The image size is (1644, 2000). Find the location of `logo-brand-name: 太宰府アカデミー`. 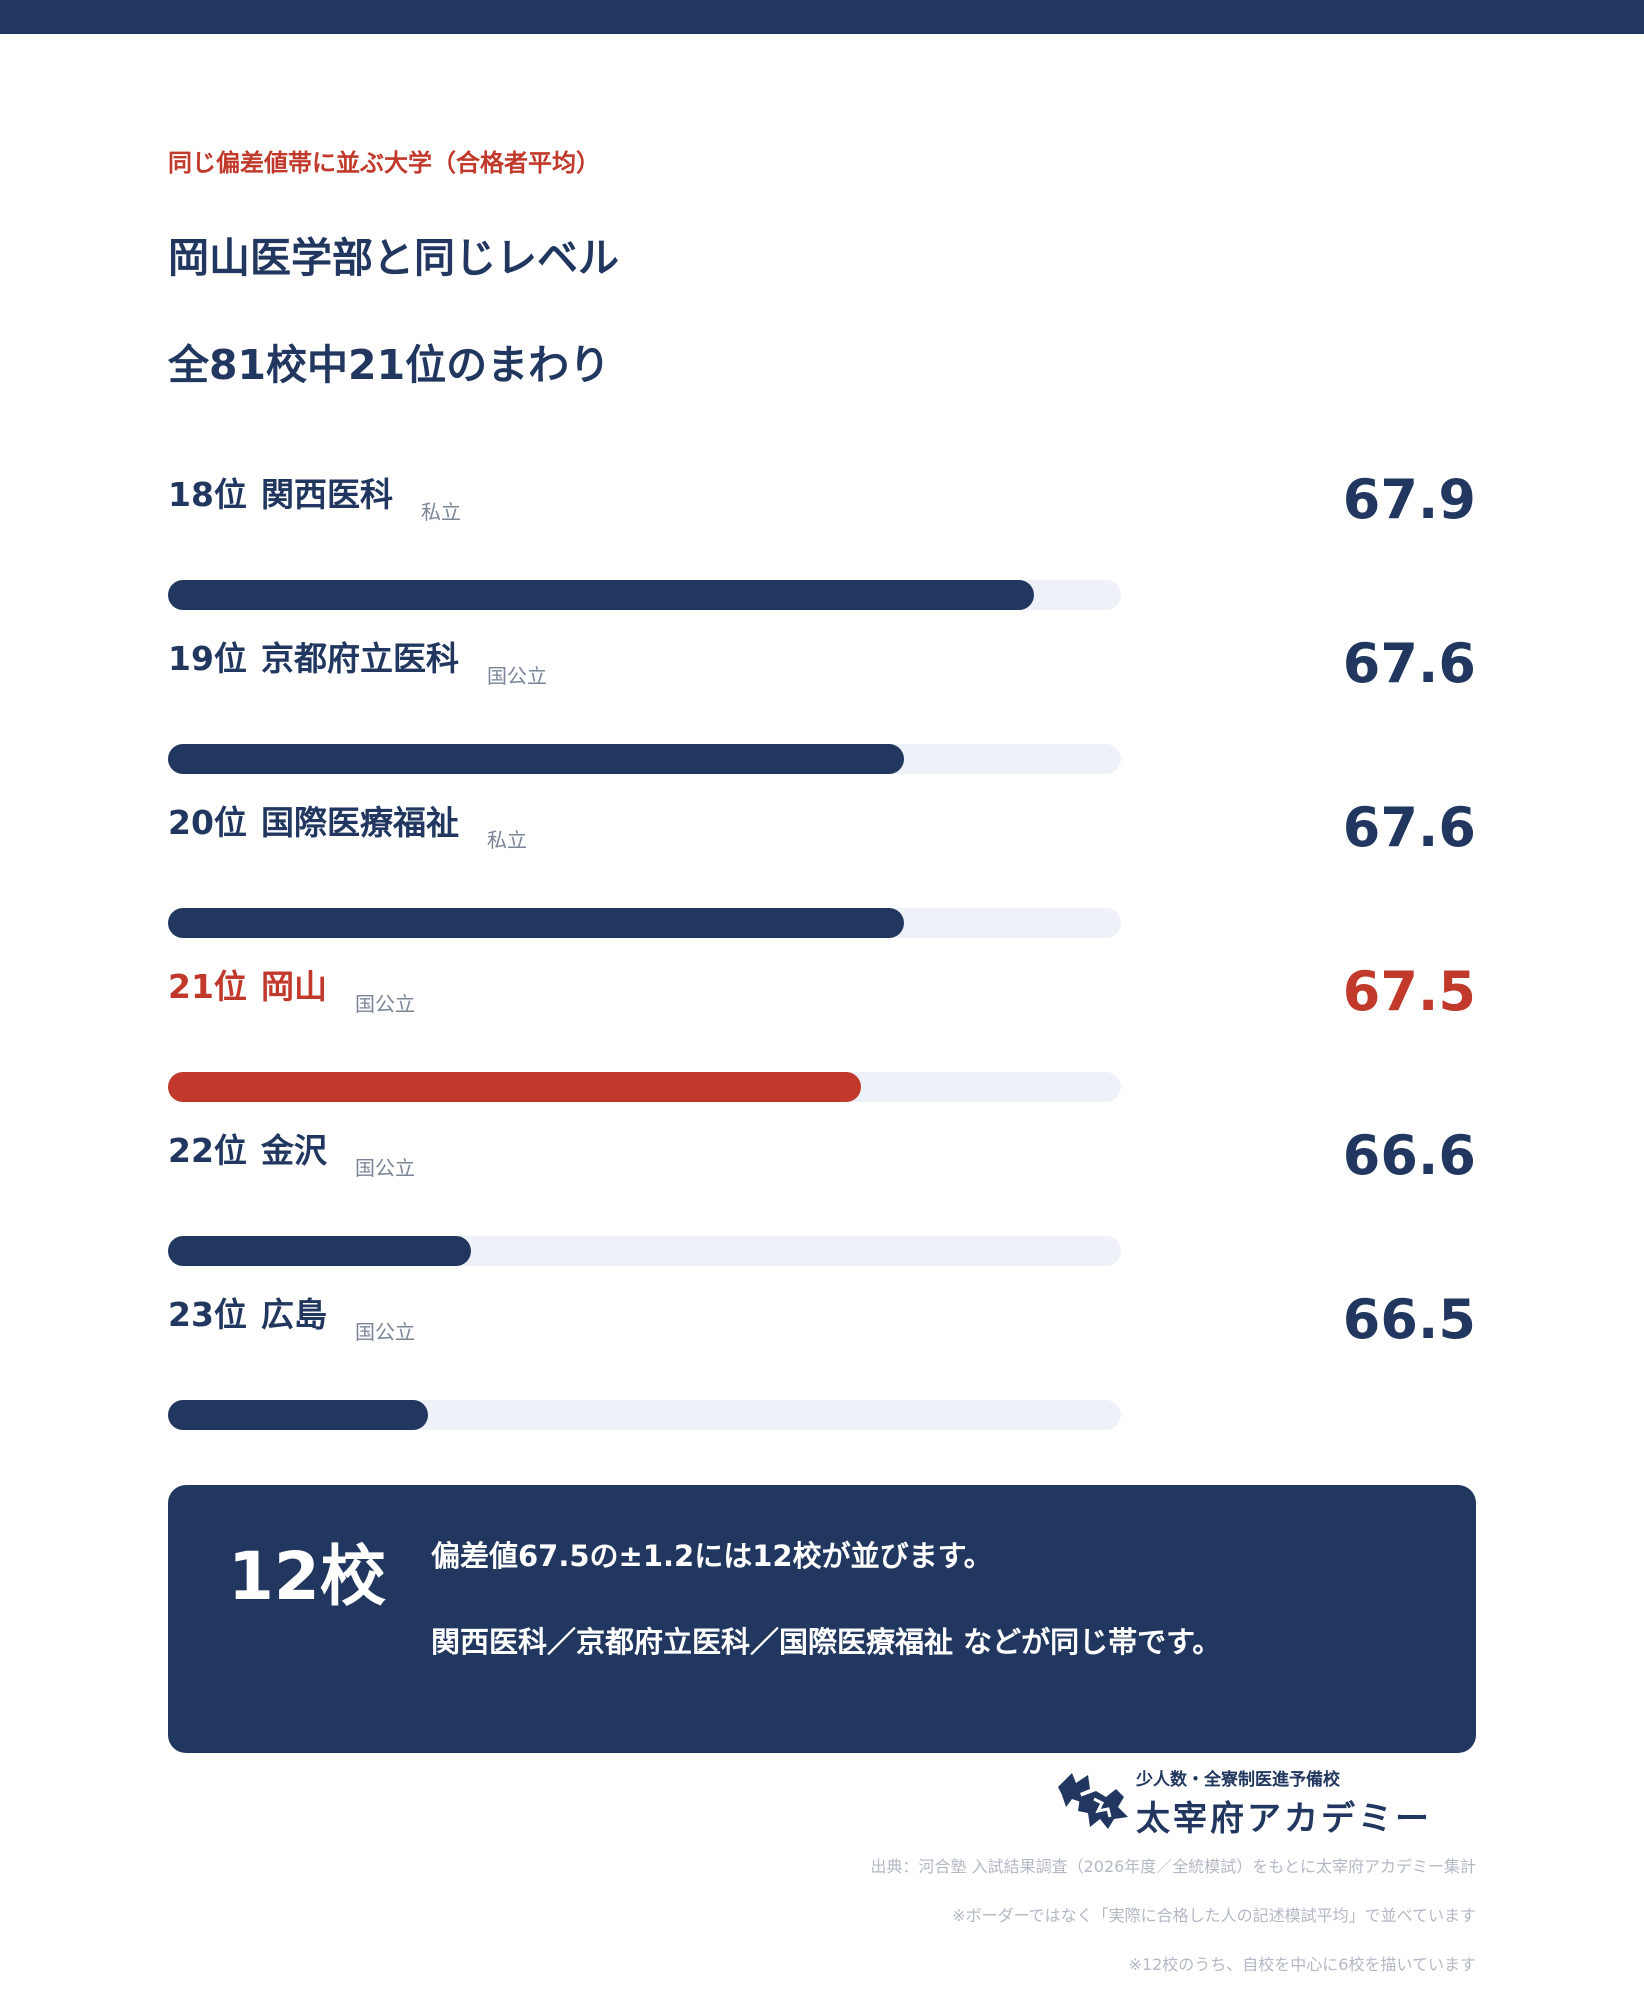

logo-brand-name: 太宰府アカデミー is located at coordinates (1284, 1819).